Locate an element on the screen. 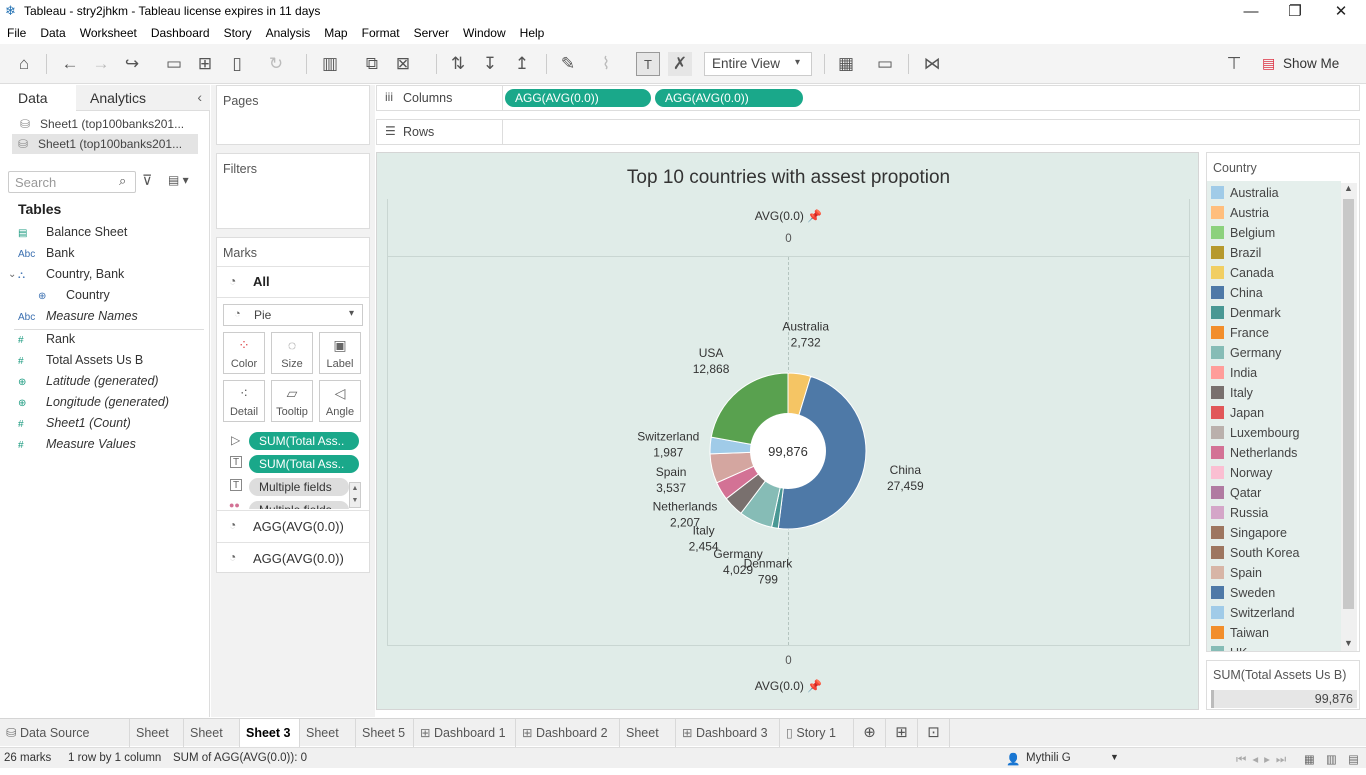 Image resolution: width=1366 pixels, height=775 pixels. tab-sheet-2: Sheet 2 is located at coordinates (212, 743).